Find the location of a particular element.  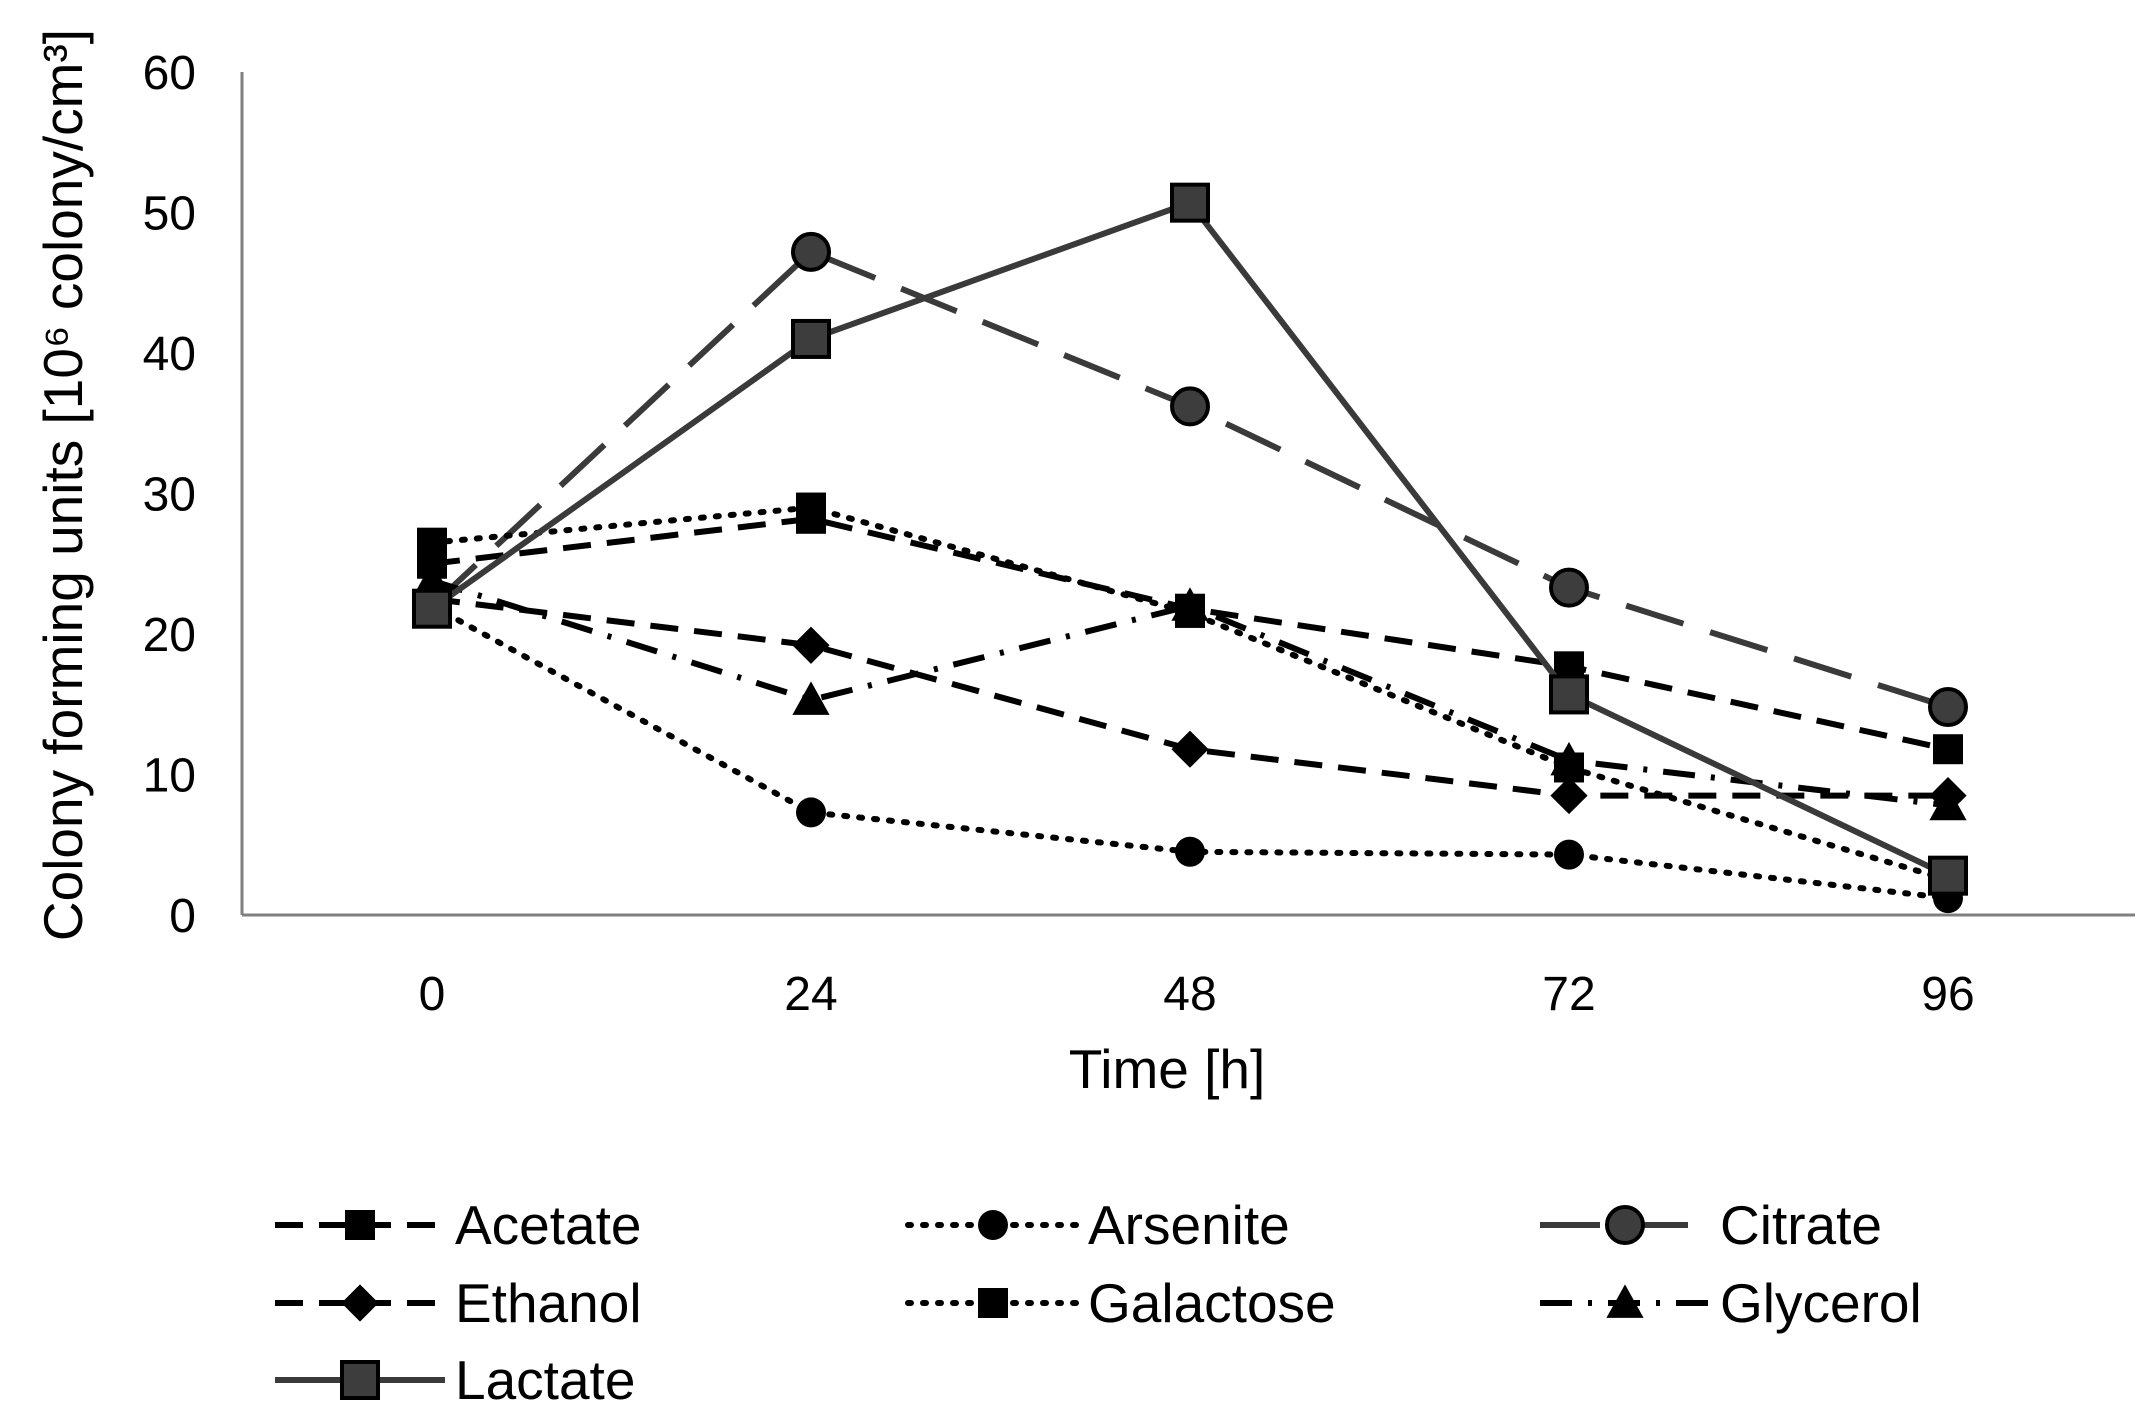

x-tick-label: 96 is located at coordinates (1947, 994).